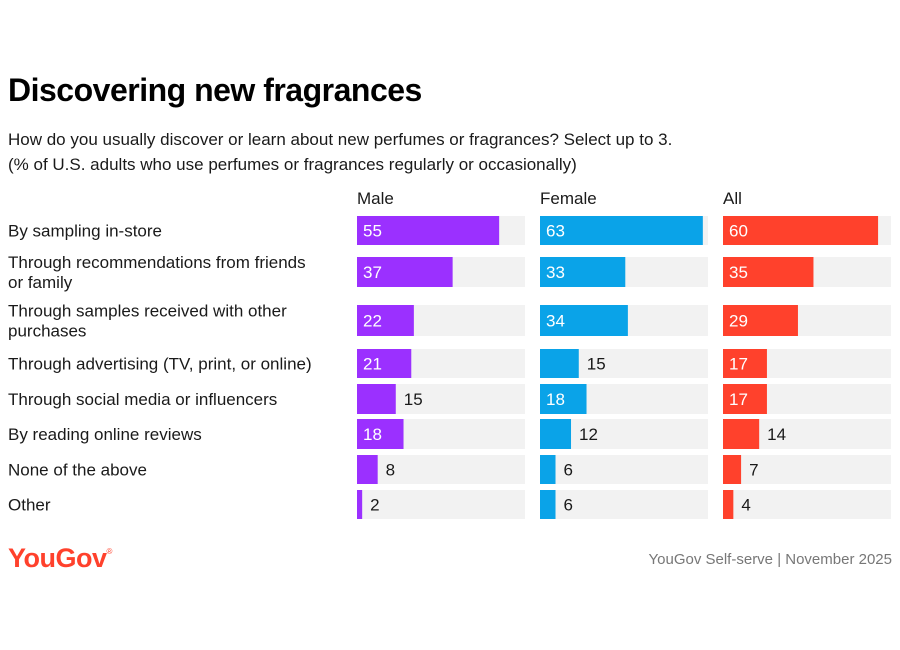 Image resolution: width=900 pixels, height=650 pixels. I want to click on source-note: YouGov Self-serve | November 2025, so click(770, 559).